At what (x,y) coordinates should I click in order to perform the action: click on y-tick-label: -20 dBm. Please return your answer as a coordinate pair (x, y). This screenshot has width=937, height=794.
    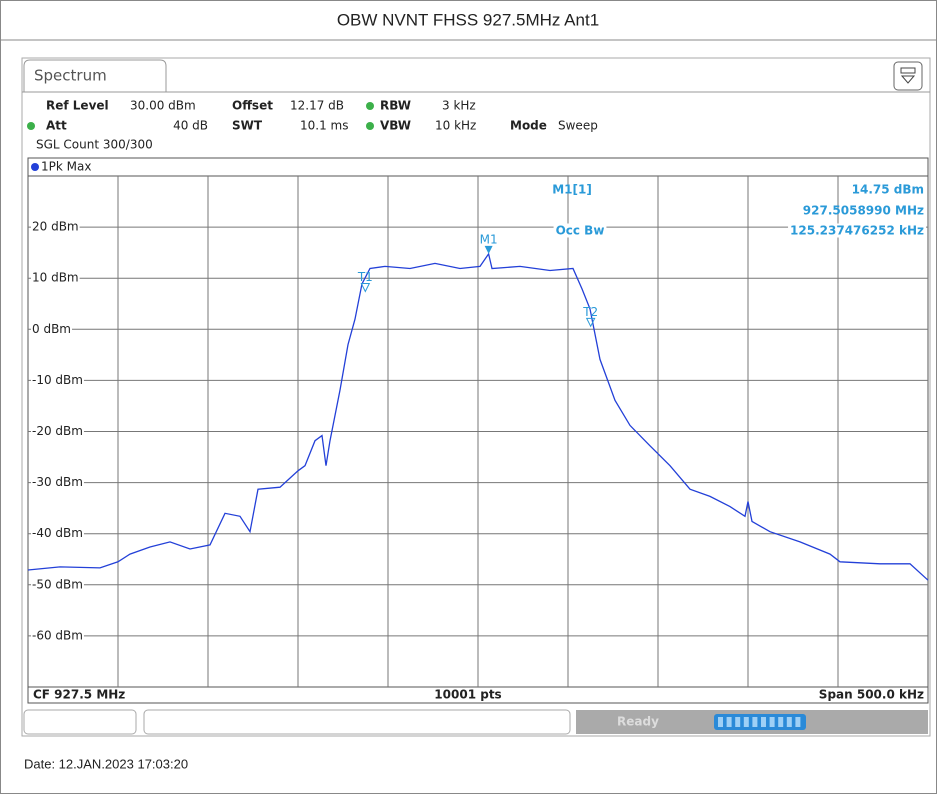
    Looking at the image, I should click on (57, 431).